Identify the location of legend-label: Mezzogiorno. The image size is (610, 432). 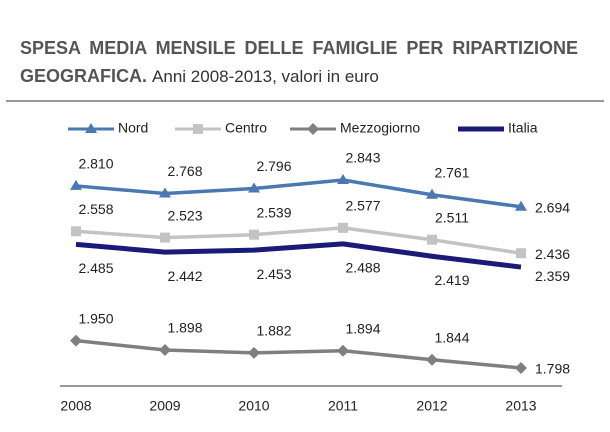
(380, 128).